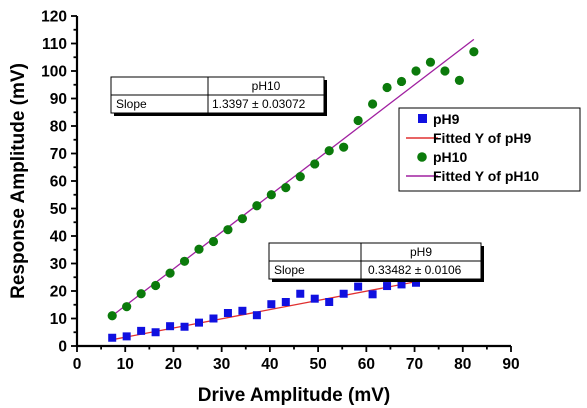  What do you see at coordinates (54, 72) in the screenshot?
I see `y-tick-label: 100` at bounding box center [54, 72].